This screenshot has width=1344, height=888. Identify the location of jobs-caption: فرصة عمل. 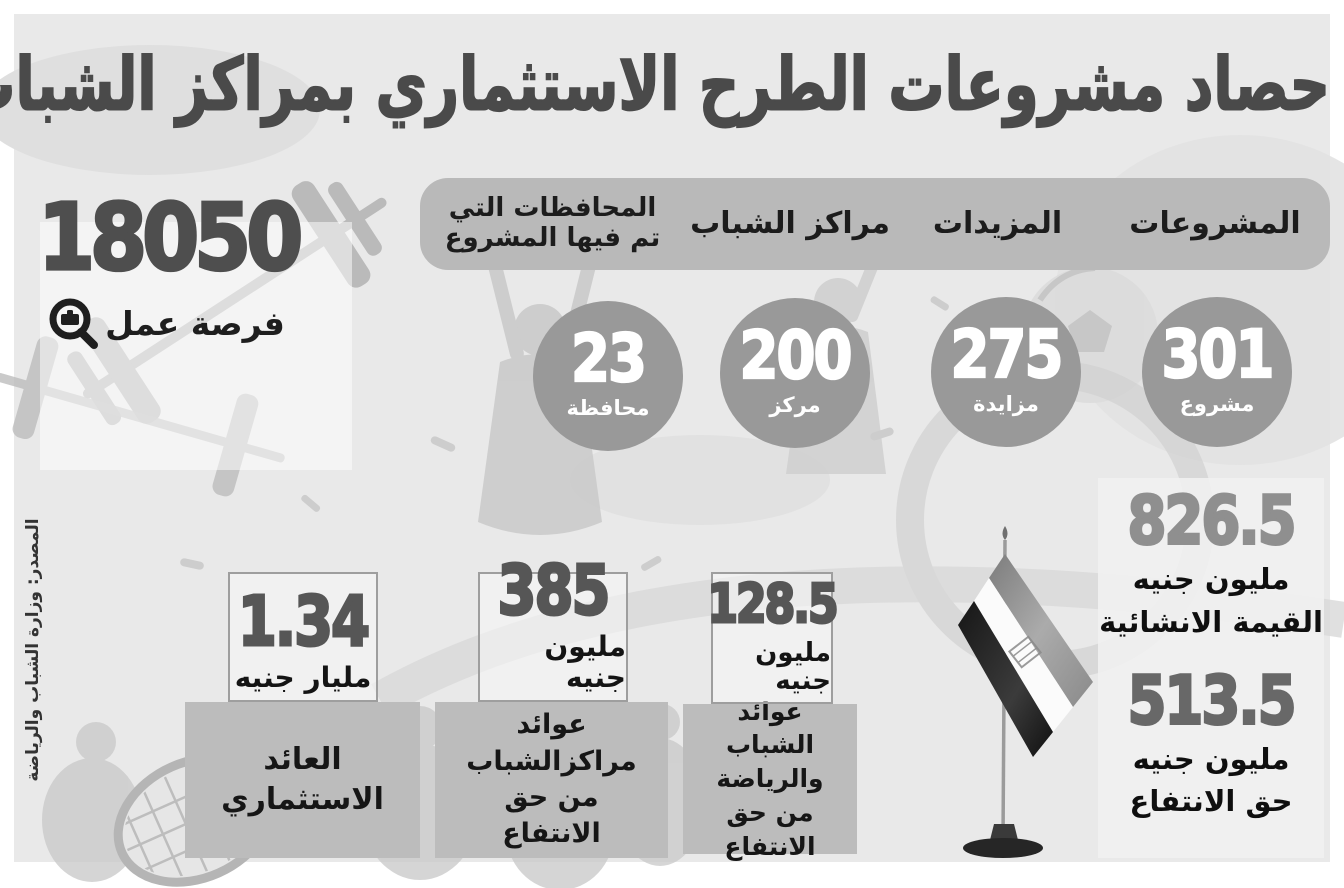
(166, 323).